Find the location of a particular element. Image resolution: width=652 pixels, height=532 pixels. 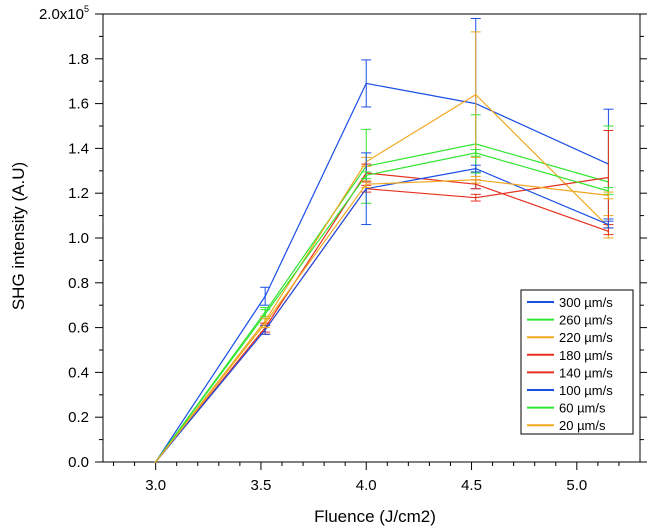

y-tick-label: 1.6 is located at coordinates (78, 104).